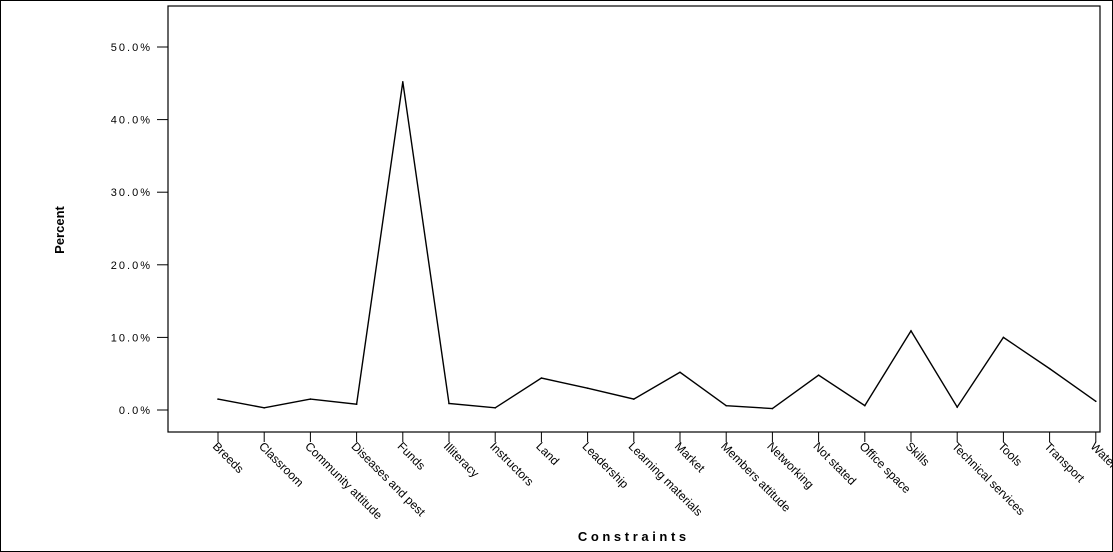  Describe the element at coordinates (139, 229) in the screenshot. I see `y-axis: 0.0% 10.0% 20.0% 30.0% 40.0% 50.0%` at that location.